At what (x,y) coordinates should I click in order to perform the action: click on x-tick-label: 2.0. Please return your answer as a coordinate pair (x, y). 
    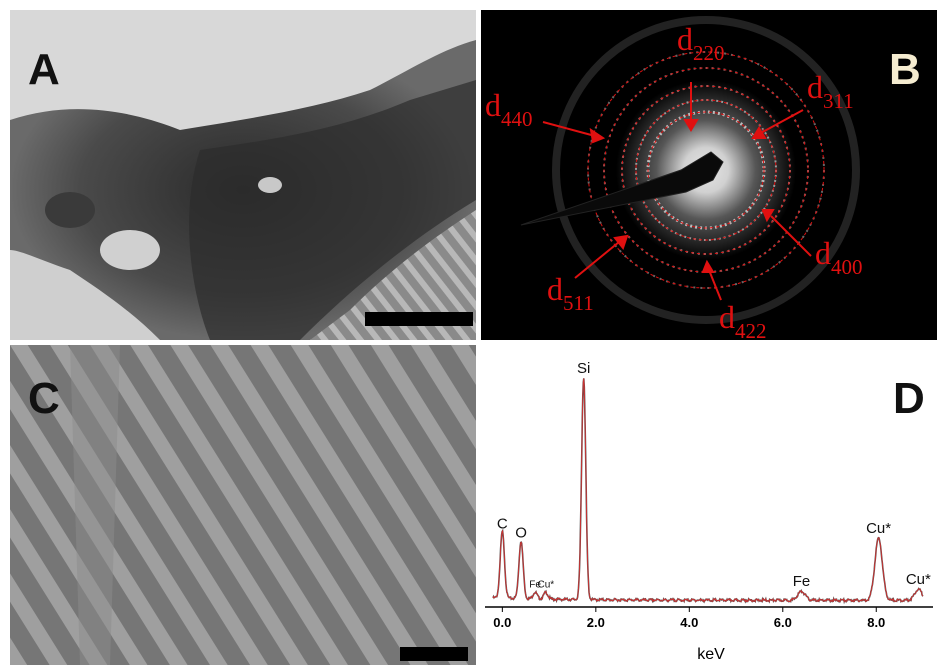
    Looking at the image, I should click on (596, 622).